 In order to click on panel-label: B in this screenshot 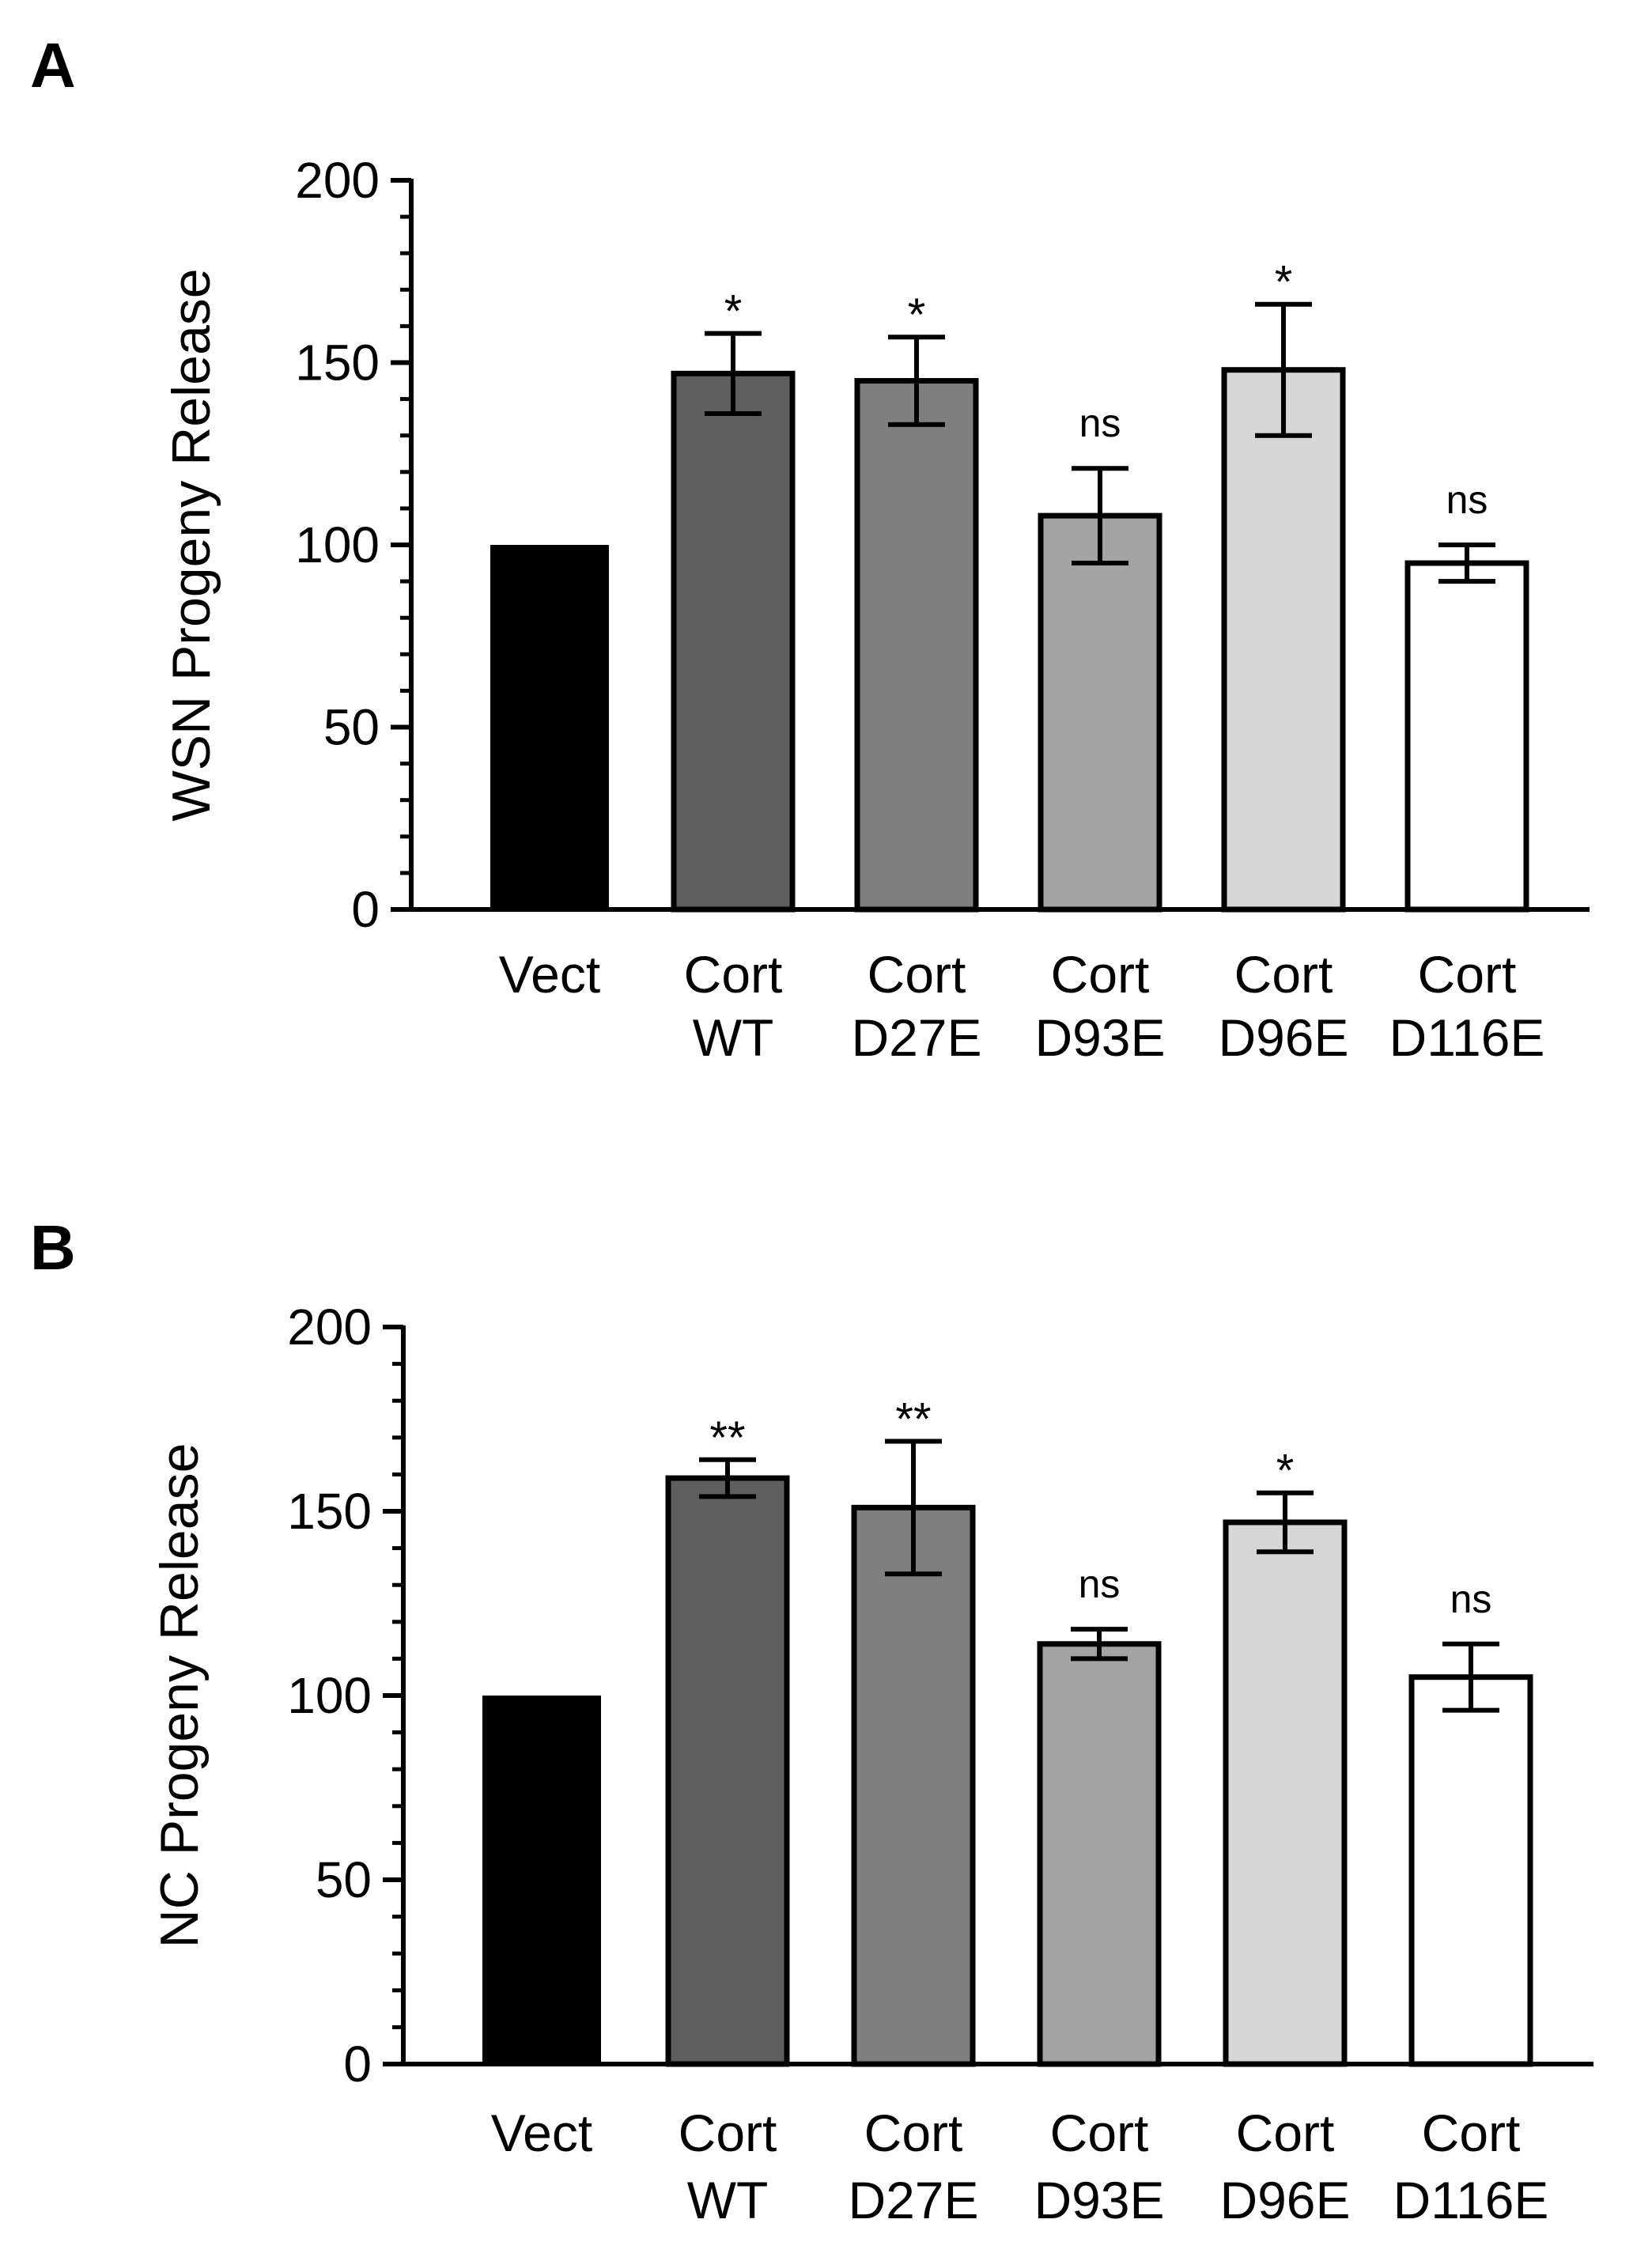, I will do `click(53, 1247)`.